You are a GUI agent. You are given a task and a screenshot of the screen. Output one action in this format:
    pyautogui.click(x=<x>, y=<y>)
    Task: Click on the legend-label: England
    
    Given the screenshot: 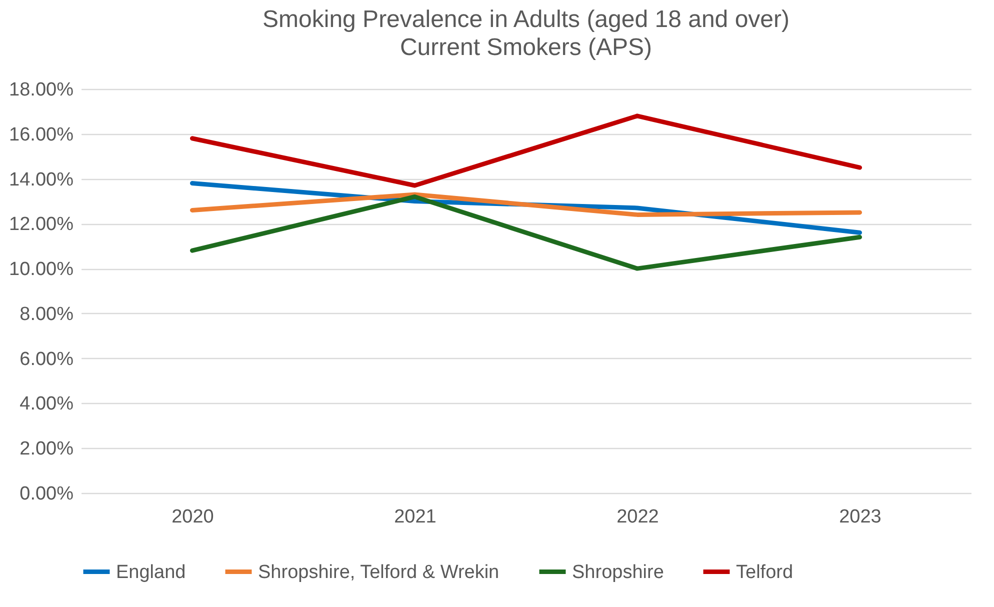 What is the action you would take?
    pyautogui.click(x=151, y=572)
    